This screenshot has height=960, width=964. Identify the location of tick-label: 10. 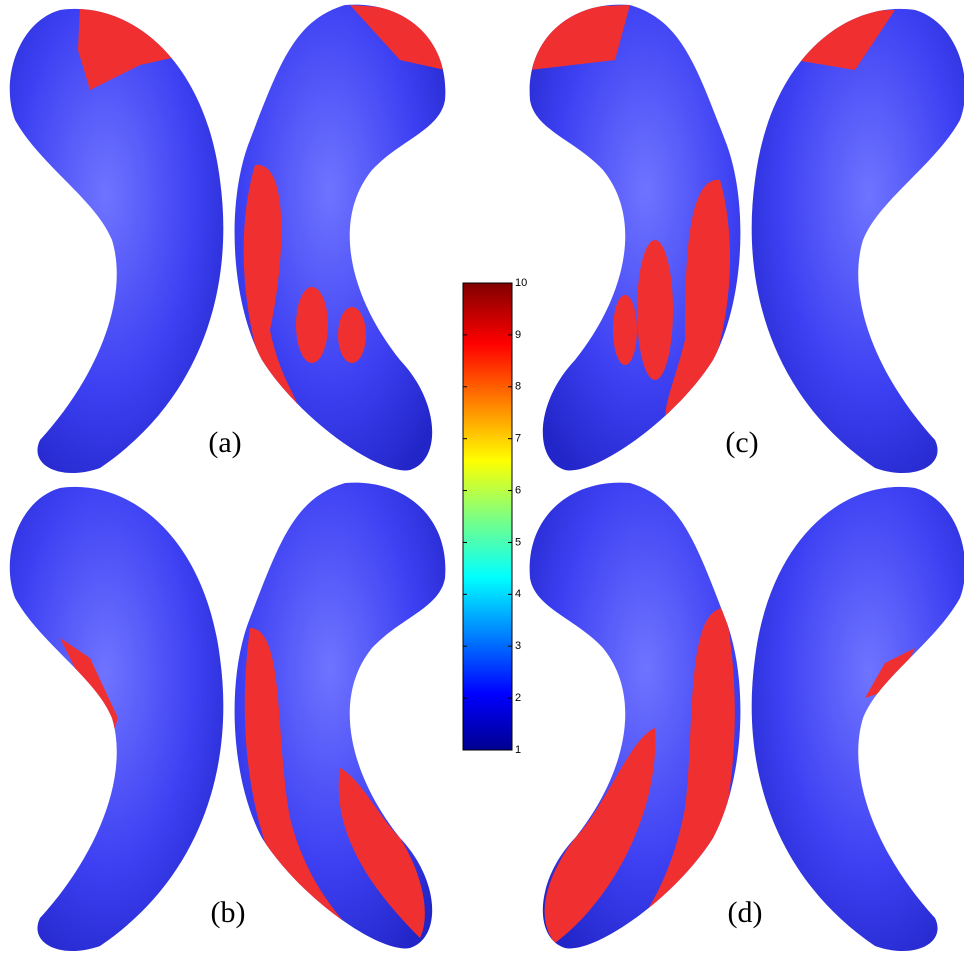
(521, 283).